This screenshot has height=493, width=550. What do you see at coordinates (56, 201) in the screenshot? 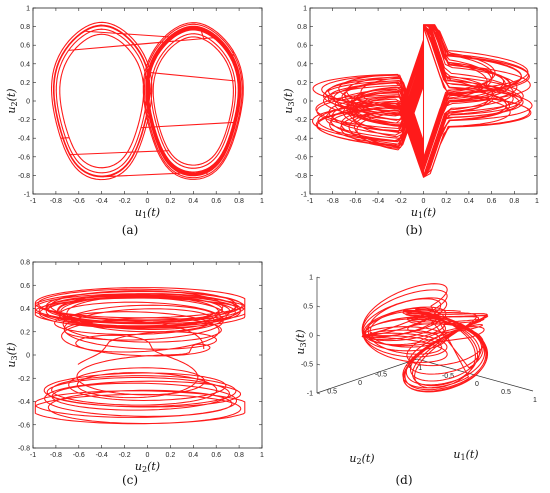
I see `a-xtick-label: -0.8` at bounding box center [56, 201].